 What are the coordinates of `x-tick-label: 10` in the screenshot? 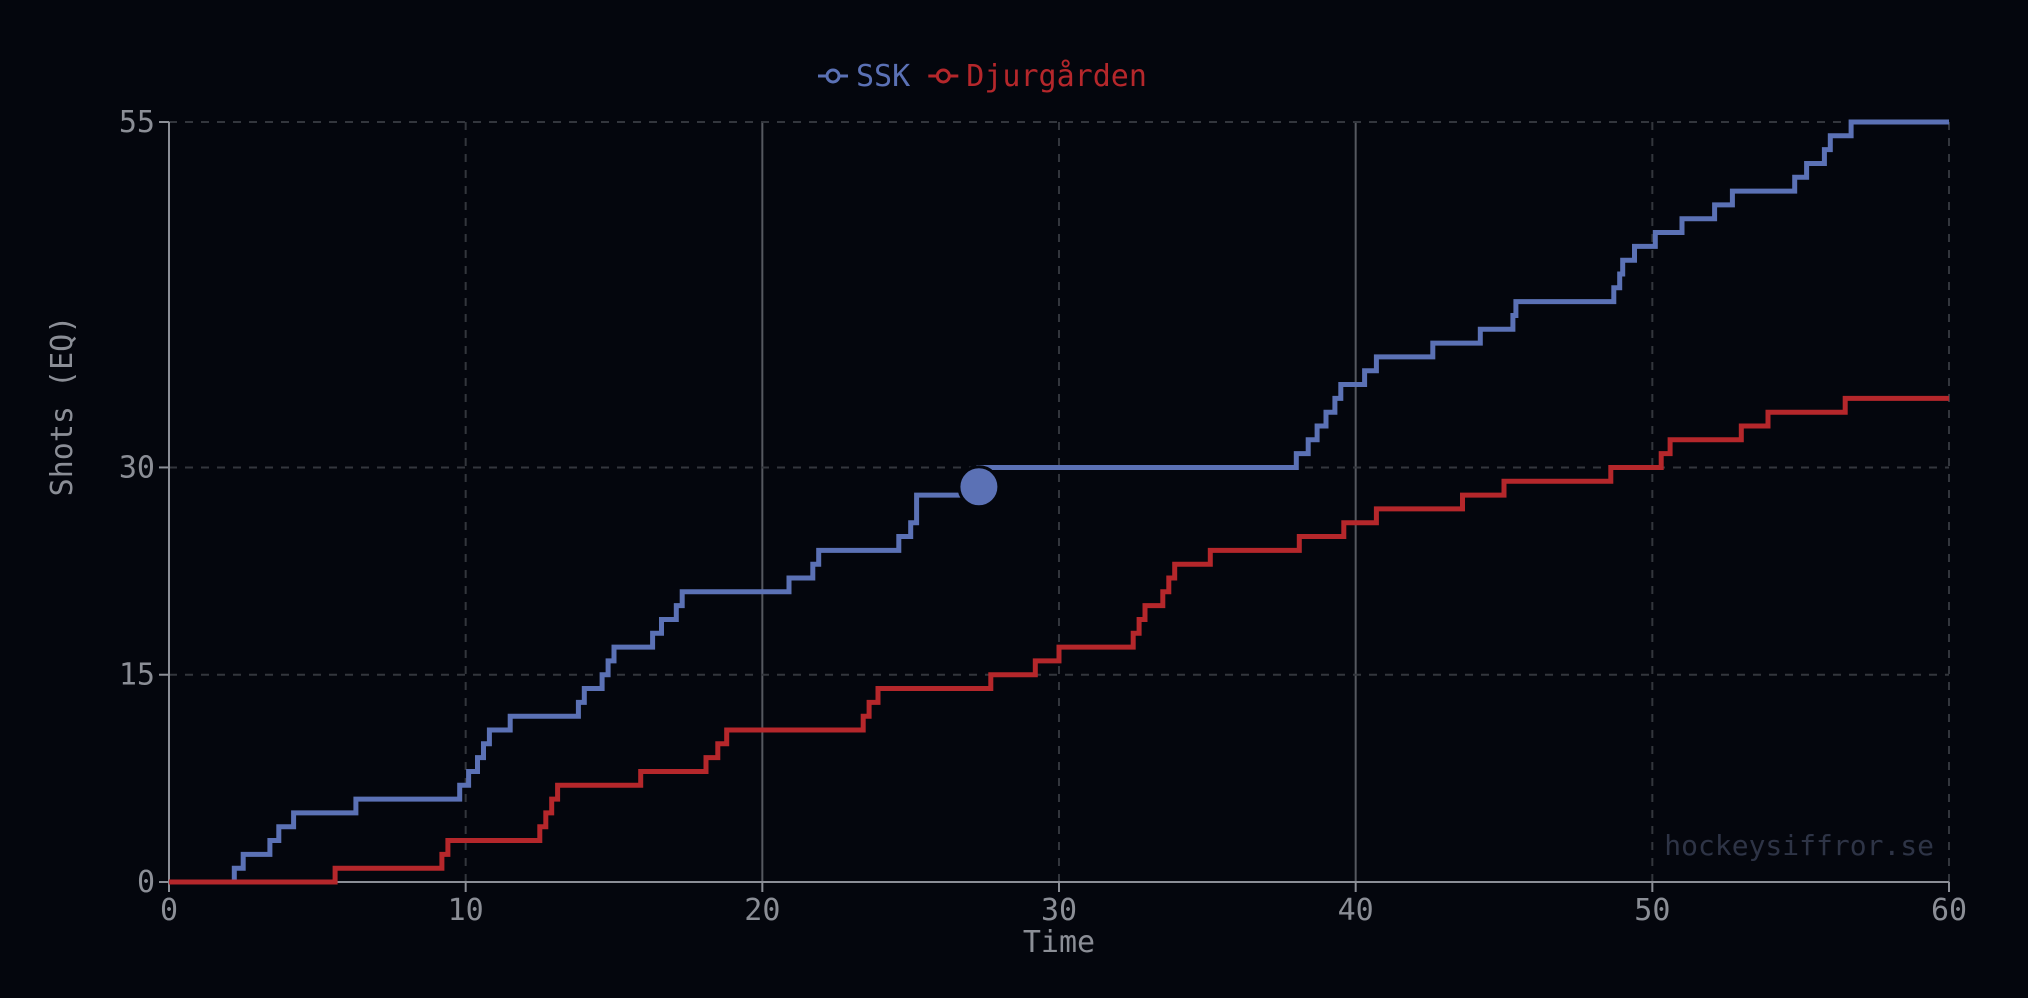 It's located at (466, 910).